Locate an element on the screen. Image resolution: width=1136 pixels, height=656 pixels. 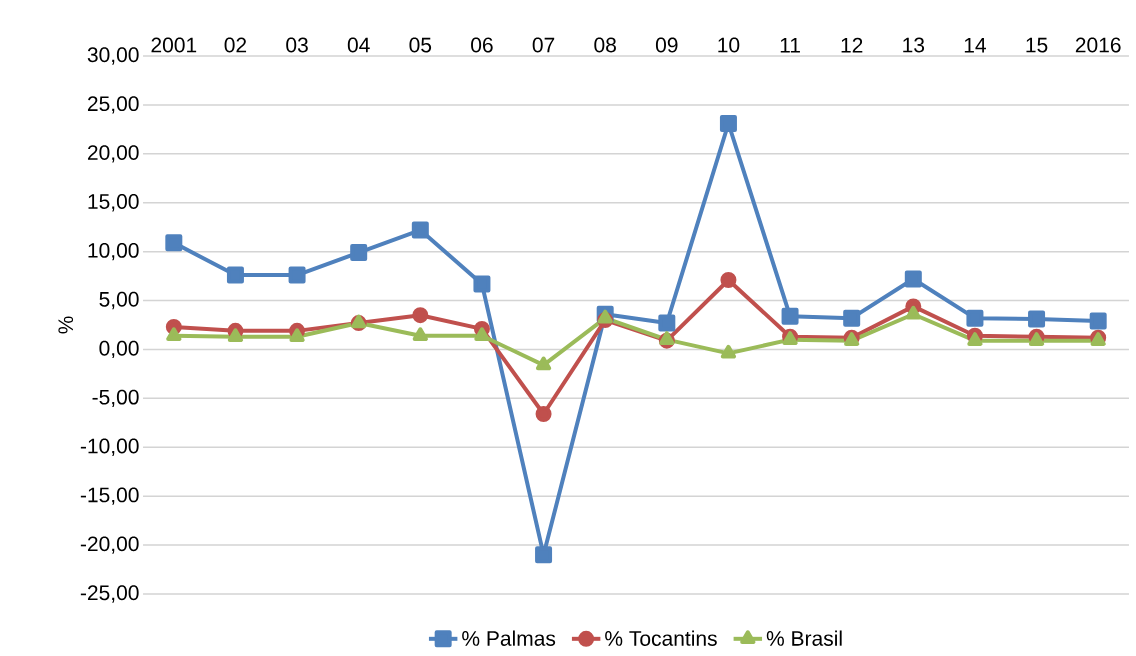
x-tick-label: 05 is located at coordinates (420, 45).